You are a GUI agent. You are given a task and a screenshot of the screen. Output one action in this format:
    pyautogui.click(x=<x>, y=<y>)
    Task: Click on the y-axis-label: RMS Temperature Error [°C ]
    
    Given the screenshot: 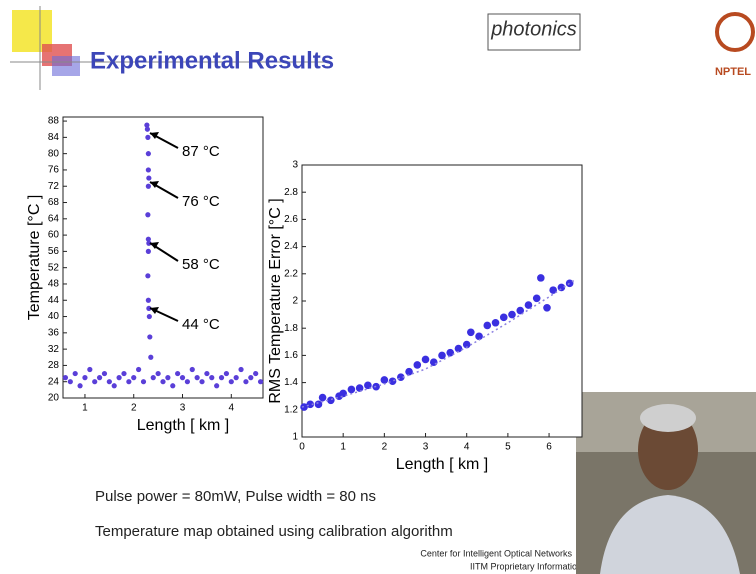 What is the action you would take?
    pyautogui.click(x=275, y=300)
    